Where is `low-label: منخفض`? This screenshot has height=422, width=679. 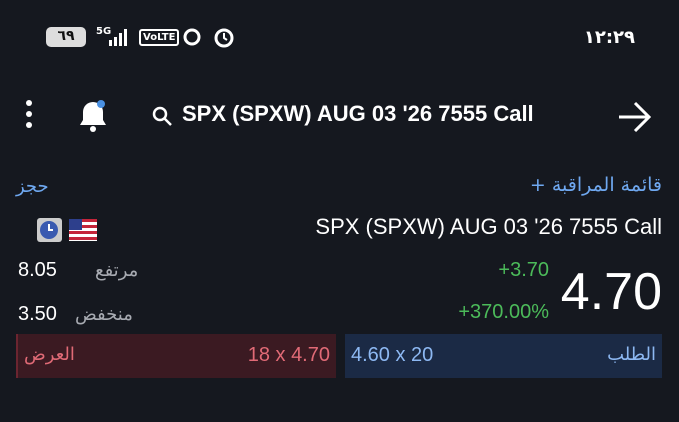
low-label: منخفض is located at coordinates (104, 314).